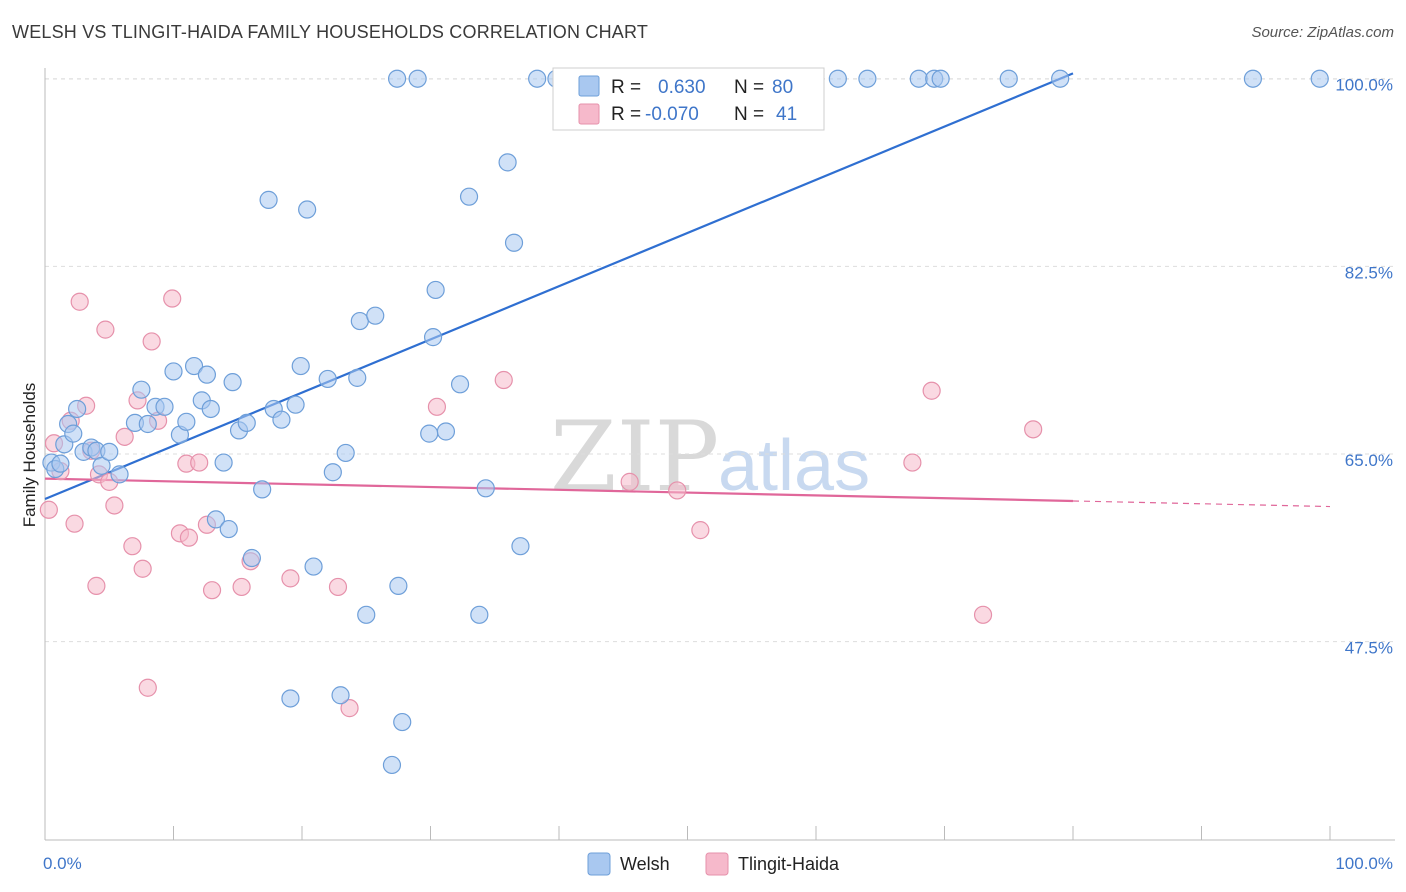 The width and height of the screenshot is (1406, 892). What do you see at coordinates (634, 457) in the screenshot?
I see `watermark-zip: ZIP` at bounding box center [634, 457].